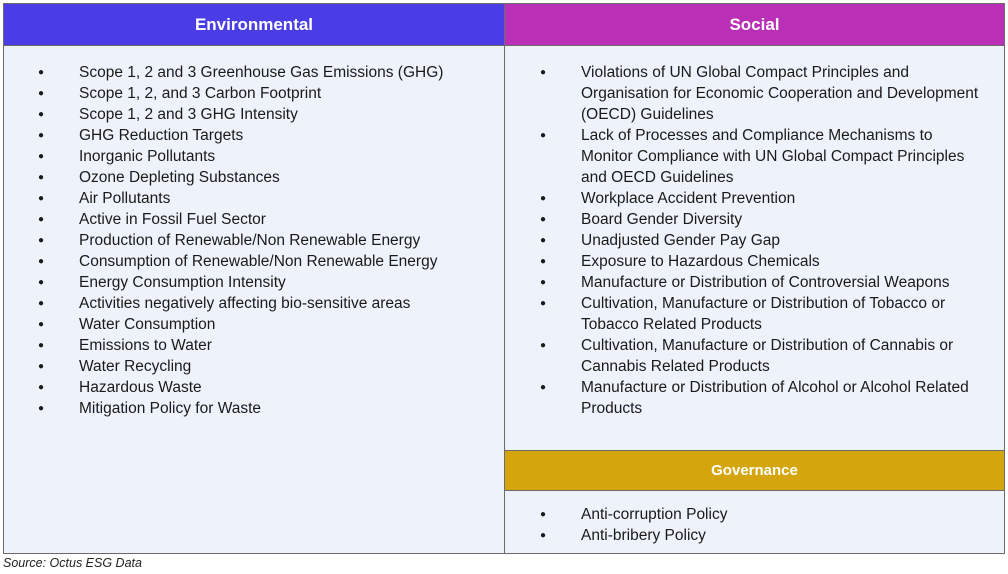 Image resolution: width=1008 pixels, height=574 pixels. Describe the element at coordinates (760, 514) in the screenshot. I see `list-item: Anti-corruption Policy` at that location.